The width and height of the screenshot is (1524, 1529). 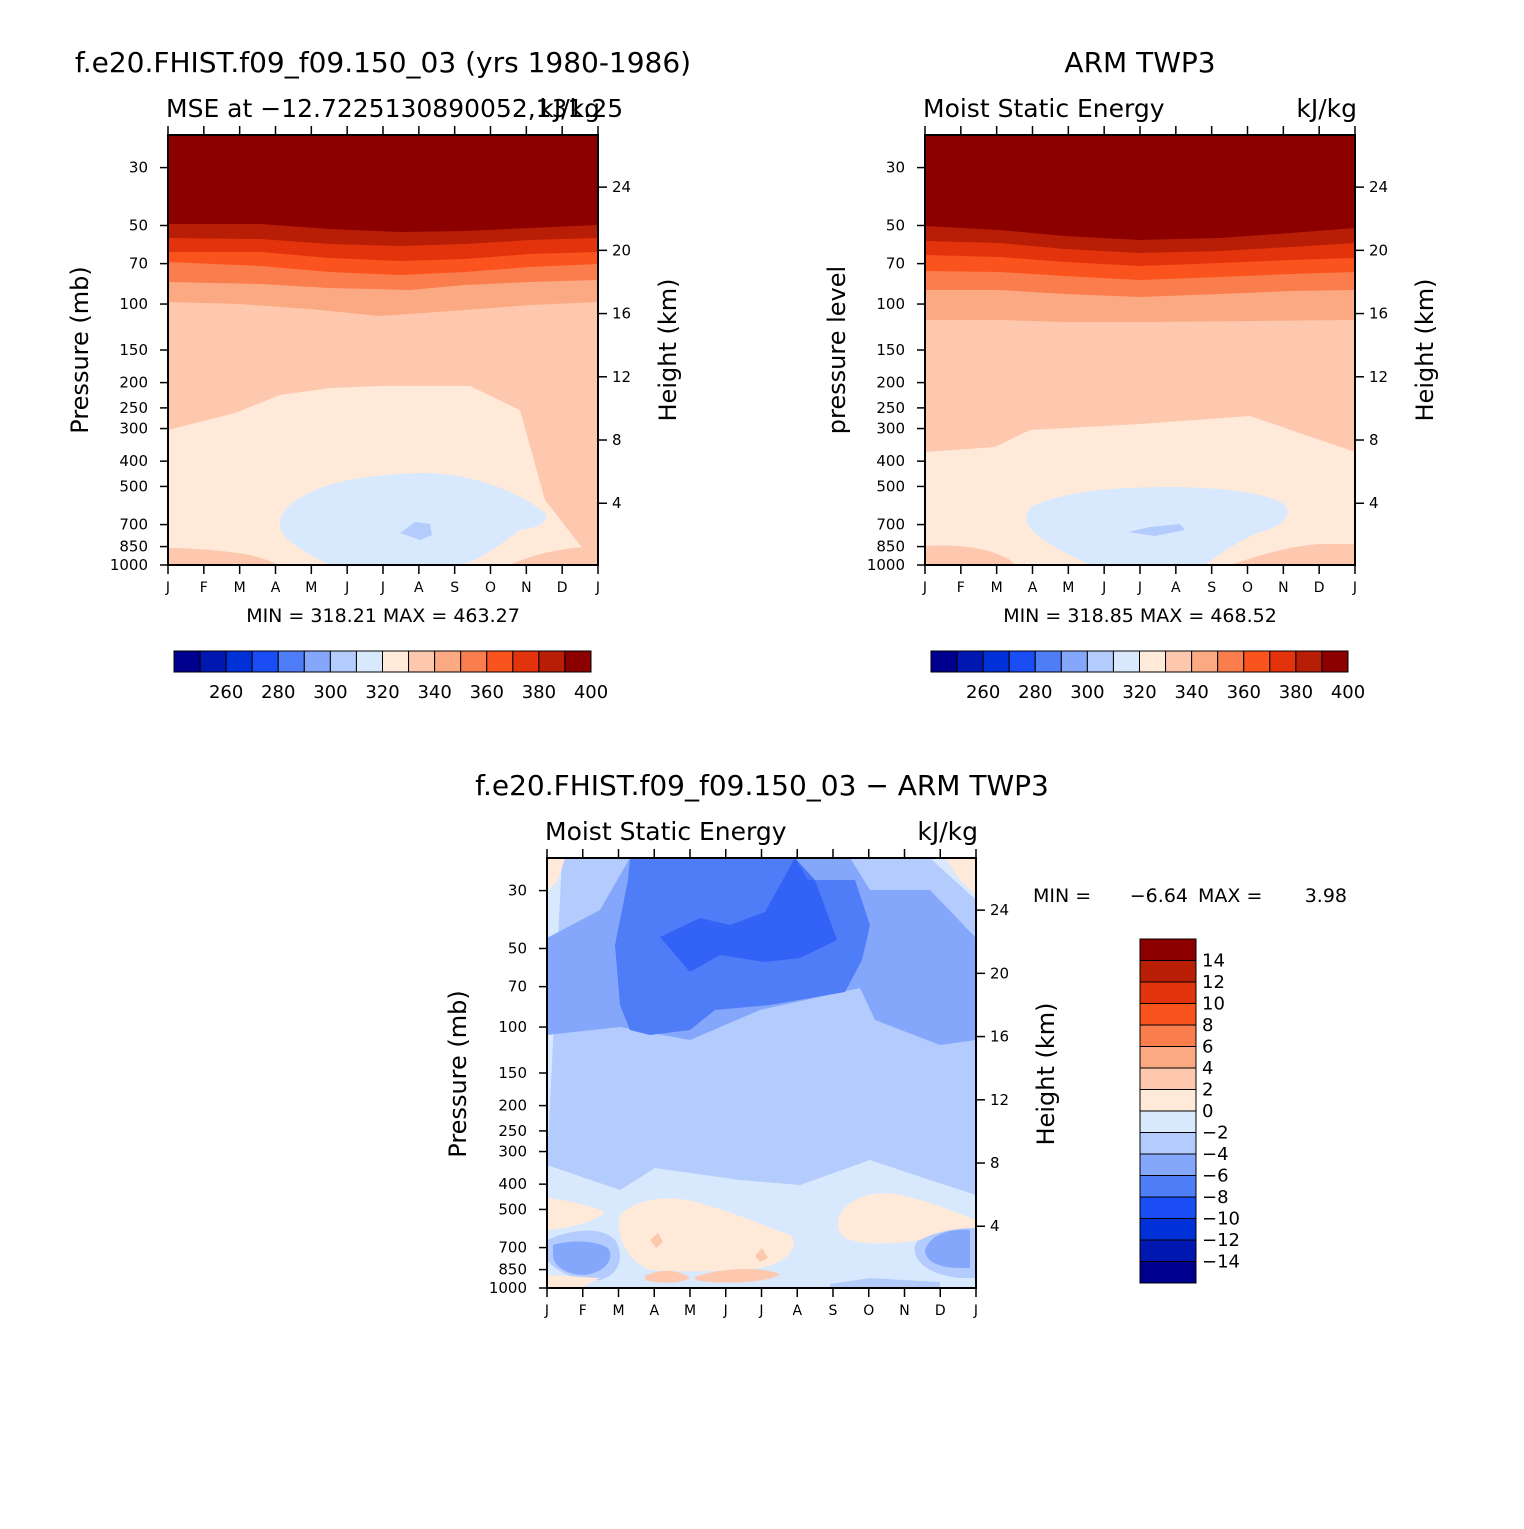 What do you see at coordinates (1221, 1240) in the screenshot?
I see `colorbar-label: −12` at bounding box center [1221, 1240].